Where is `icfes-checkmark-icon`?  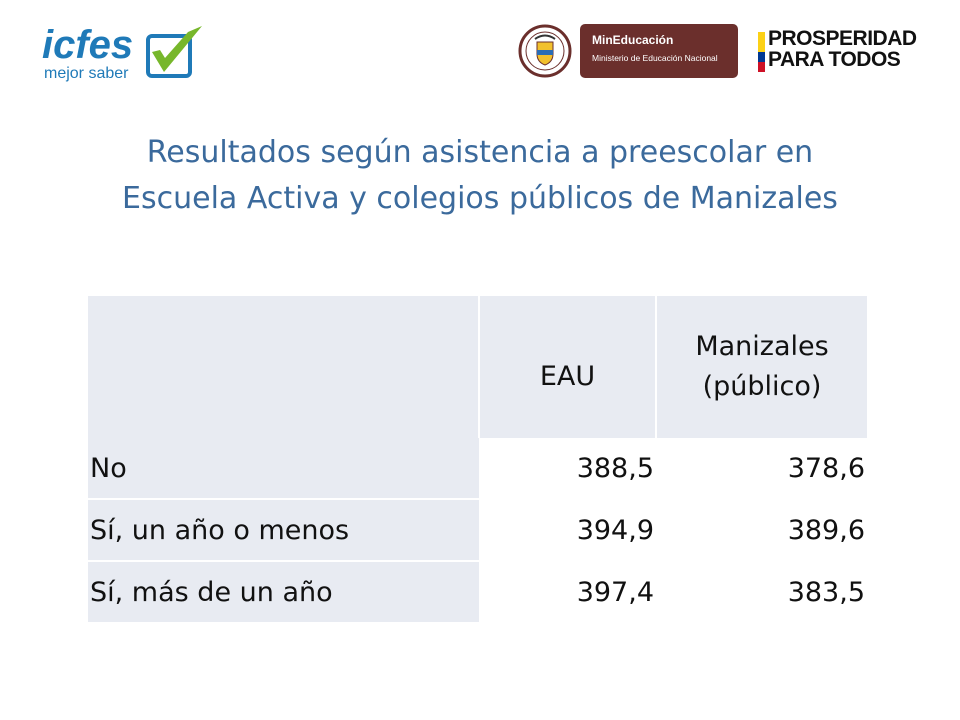 icfes-checkmark-icon is located at coordinates (177, 49).